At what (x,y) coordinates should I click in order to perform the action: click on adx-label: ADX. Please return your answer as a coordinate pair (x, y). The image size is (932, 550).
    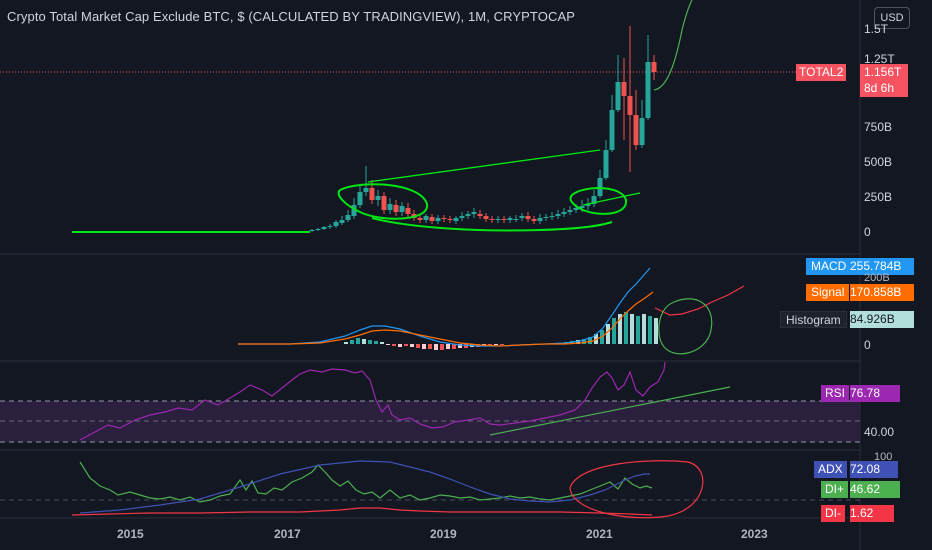
    Looking at the image, I should click on (830, 469).